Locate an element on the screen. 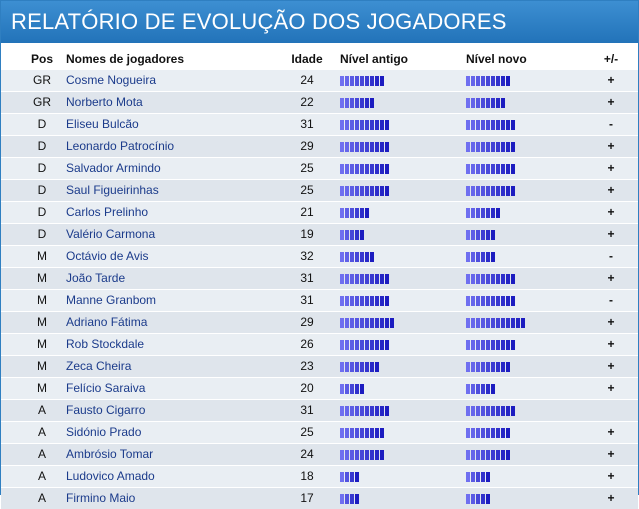 The image size is (639, 509). player-name-link: João Tarde is located at coordinates (96, 278).